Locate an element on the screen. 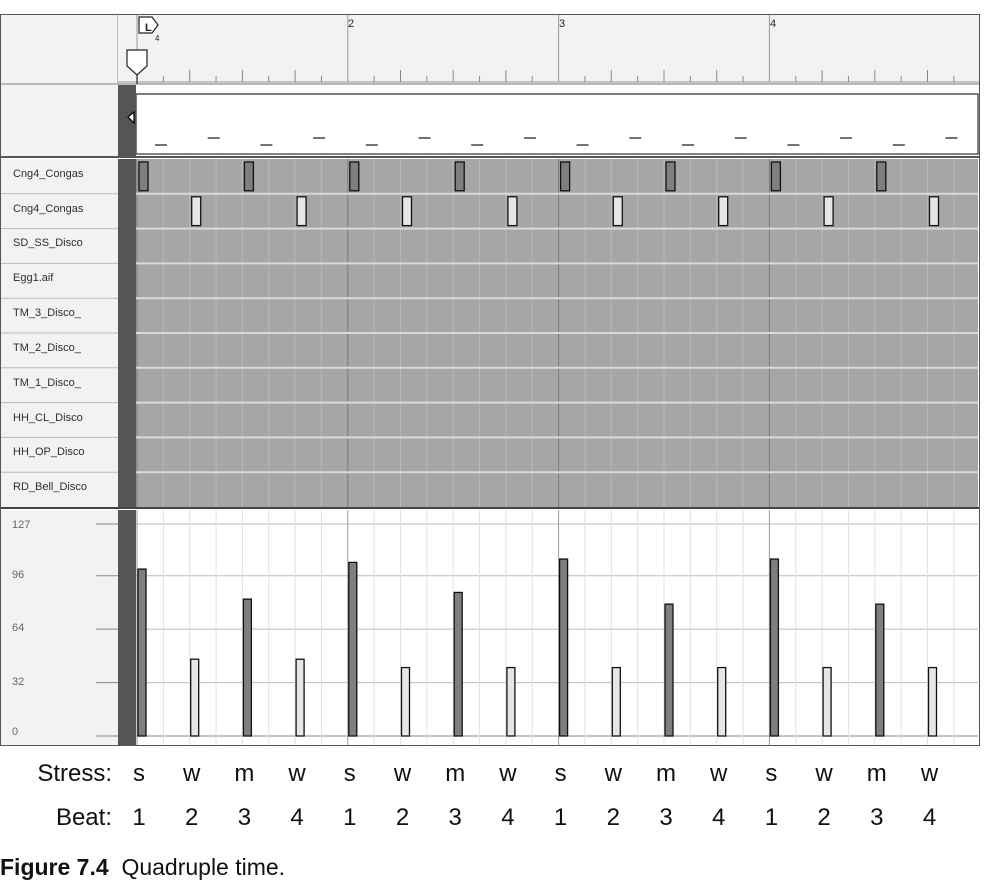 The width and height of the screenshot is (990, 890). track-name-label: Egg1.aif is located at coordinates (33, 278).